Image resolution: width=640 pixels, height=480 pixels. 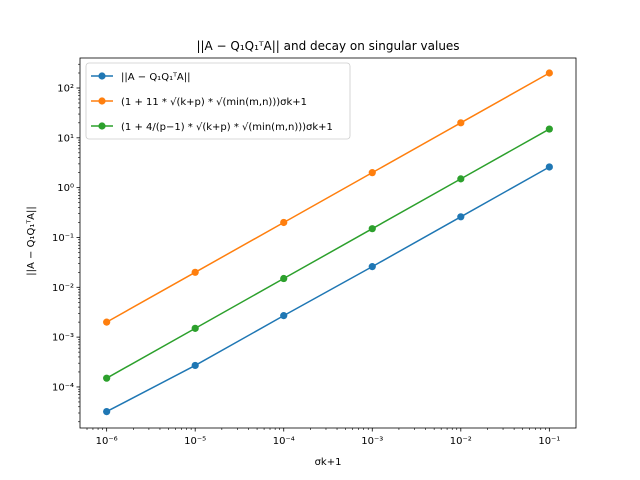 I want to click on y-axis-label: ||A − Q₁Q₁ᵀA||, so click(x=31, y=241).